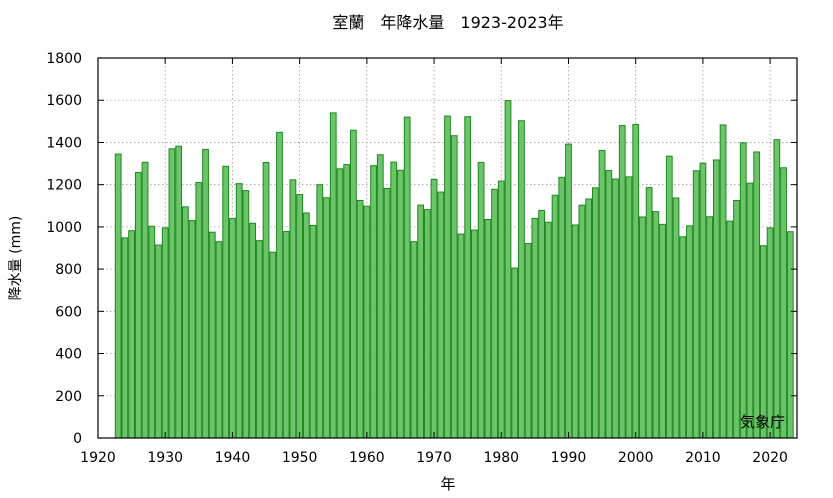  Describe the element at coordinates (64, 59) in the screenshot. I see `y-tick-label: 1800` at that location.